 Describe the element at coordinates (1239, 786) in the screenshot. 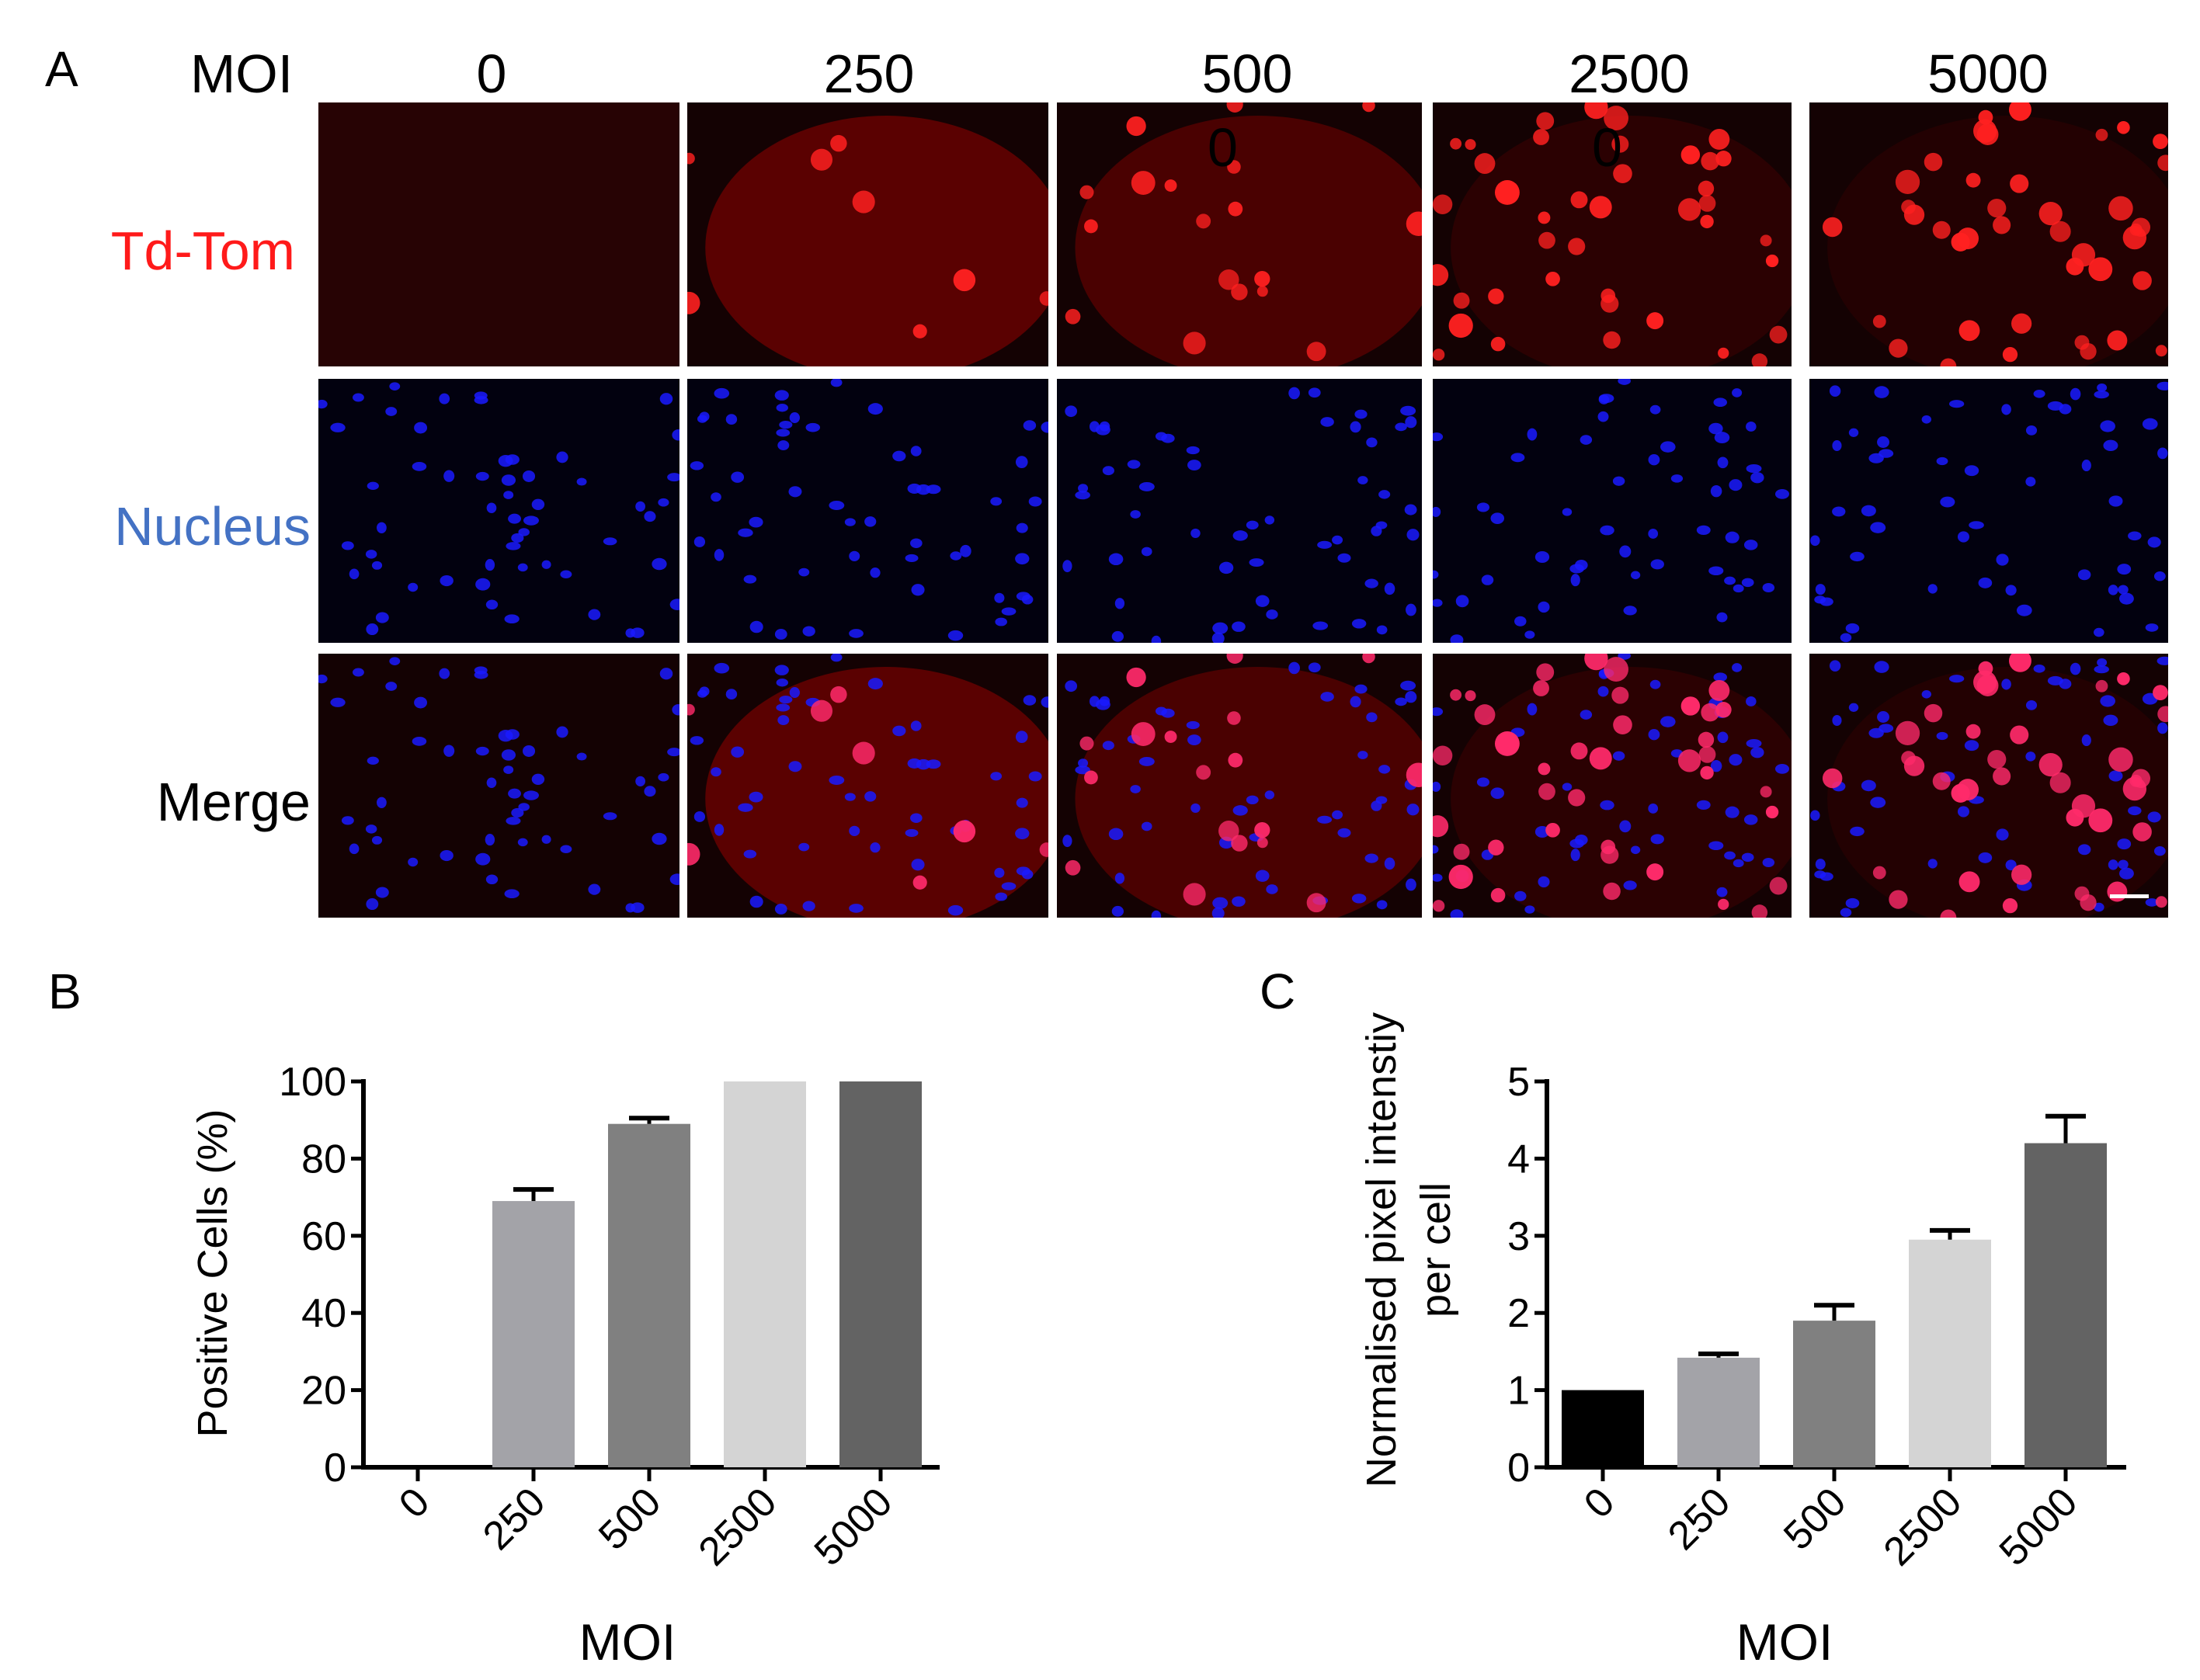

I see `micrograph-r2-c2` at that location.